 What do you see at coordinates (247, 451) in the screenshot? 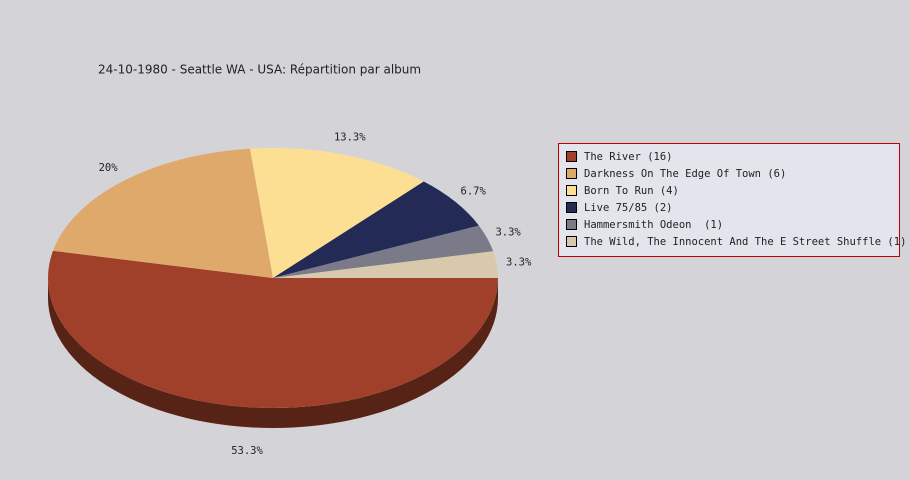
I see `data-label: 53.3%` at bounding box center [247, 451].